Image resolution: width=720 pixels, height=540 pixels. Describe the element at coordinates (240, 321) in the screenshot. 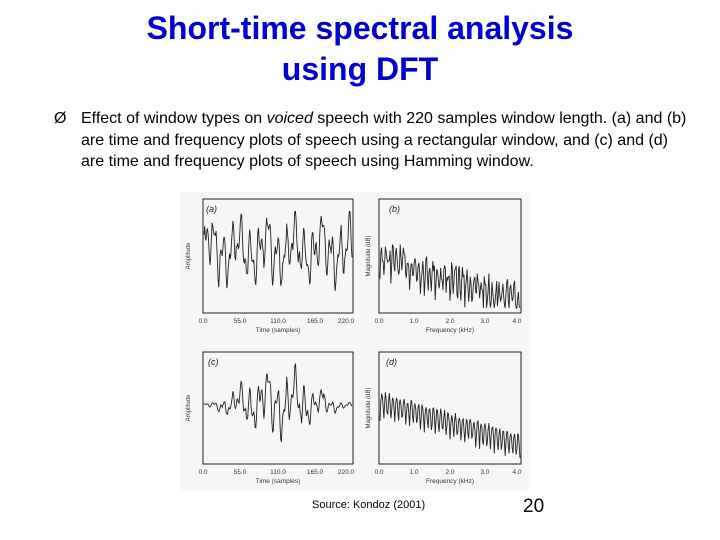

I see `panel-a-tick: 55.0` at that location.